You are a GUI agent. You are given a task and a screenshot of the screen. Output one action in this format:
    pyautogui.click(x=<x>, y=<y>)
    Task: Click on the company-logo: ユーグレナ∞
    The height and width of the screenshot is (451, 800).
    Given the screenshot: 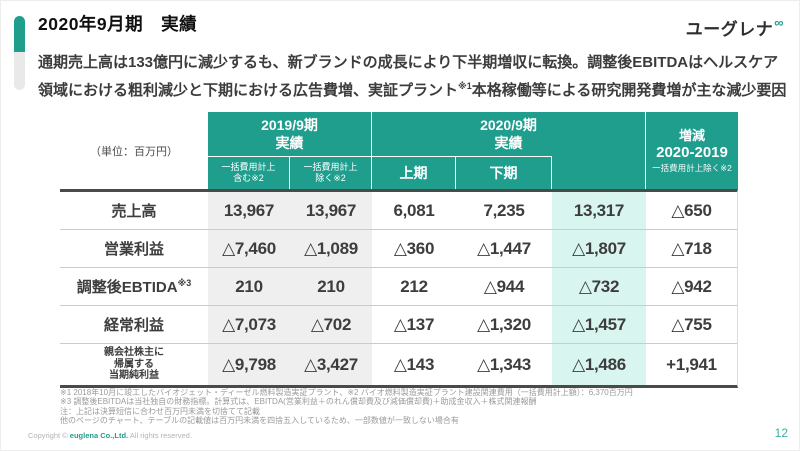 What is the action you would take?
    pyautogui.click(x=735, y=27)
    